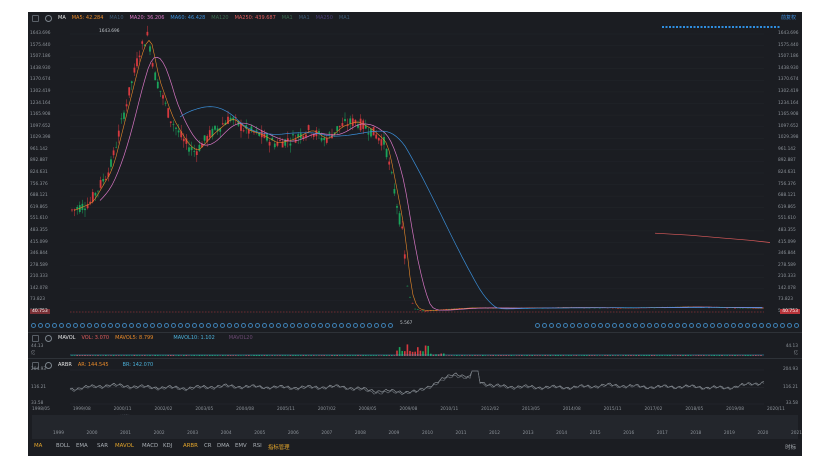 This screenshot has height=468, width=830. What do you see at coordinates (87, 18) in the screenshot?
I see `ma5-label: MA5: 42.284` at bounding box center [87, 18].